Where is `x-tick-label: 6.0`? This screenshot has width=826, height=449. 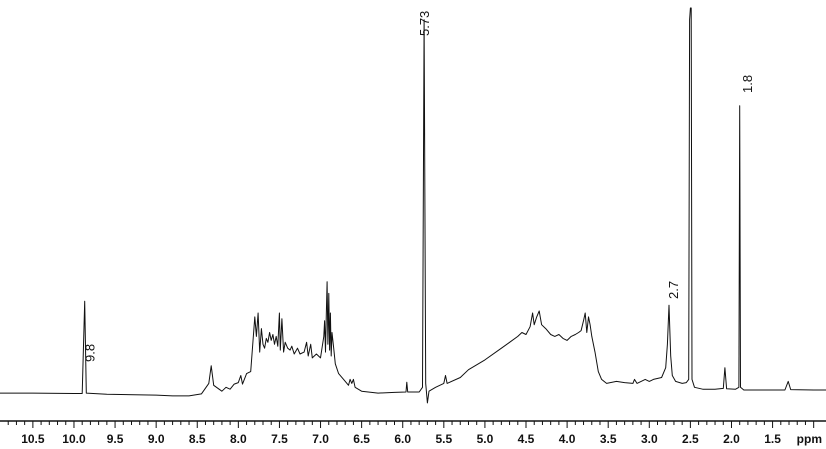
x-tick-label: 6.0 is located at coordinates (402, 439).